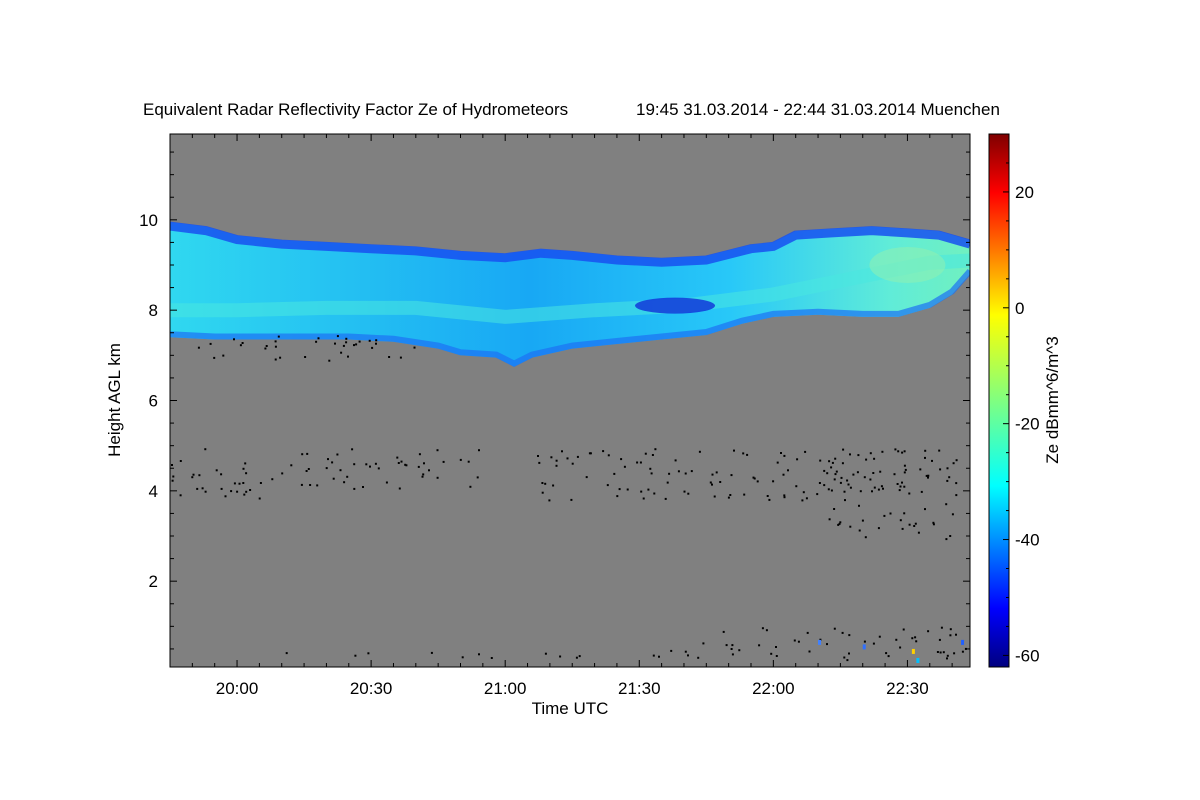 This screenshot has width=1200, height=800. Describe the element at coordinates (773, 688) in the screenshot. I see `x-tick-label: 22:00` at that location.